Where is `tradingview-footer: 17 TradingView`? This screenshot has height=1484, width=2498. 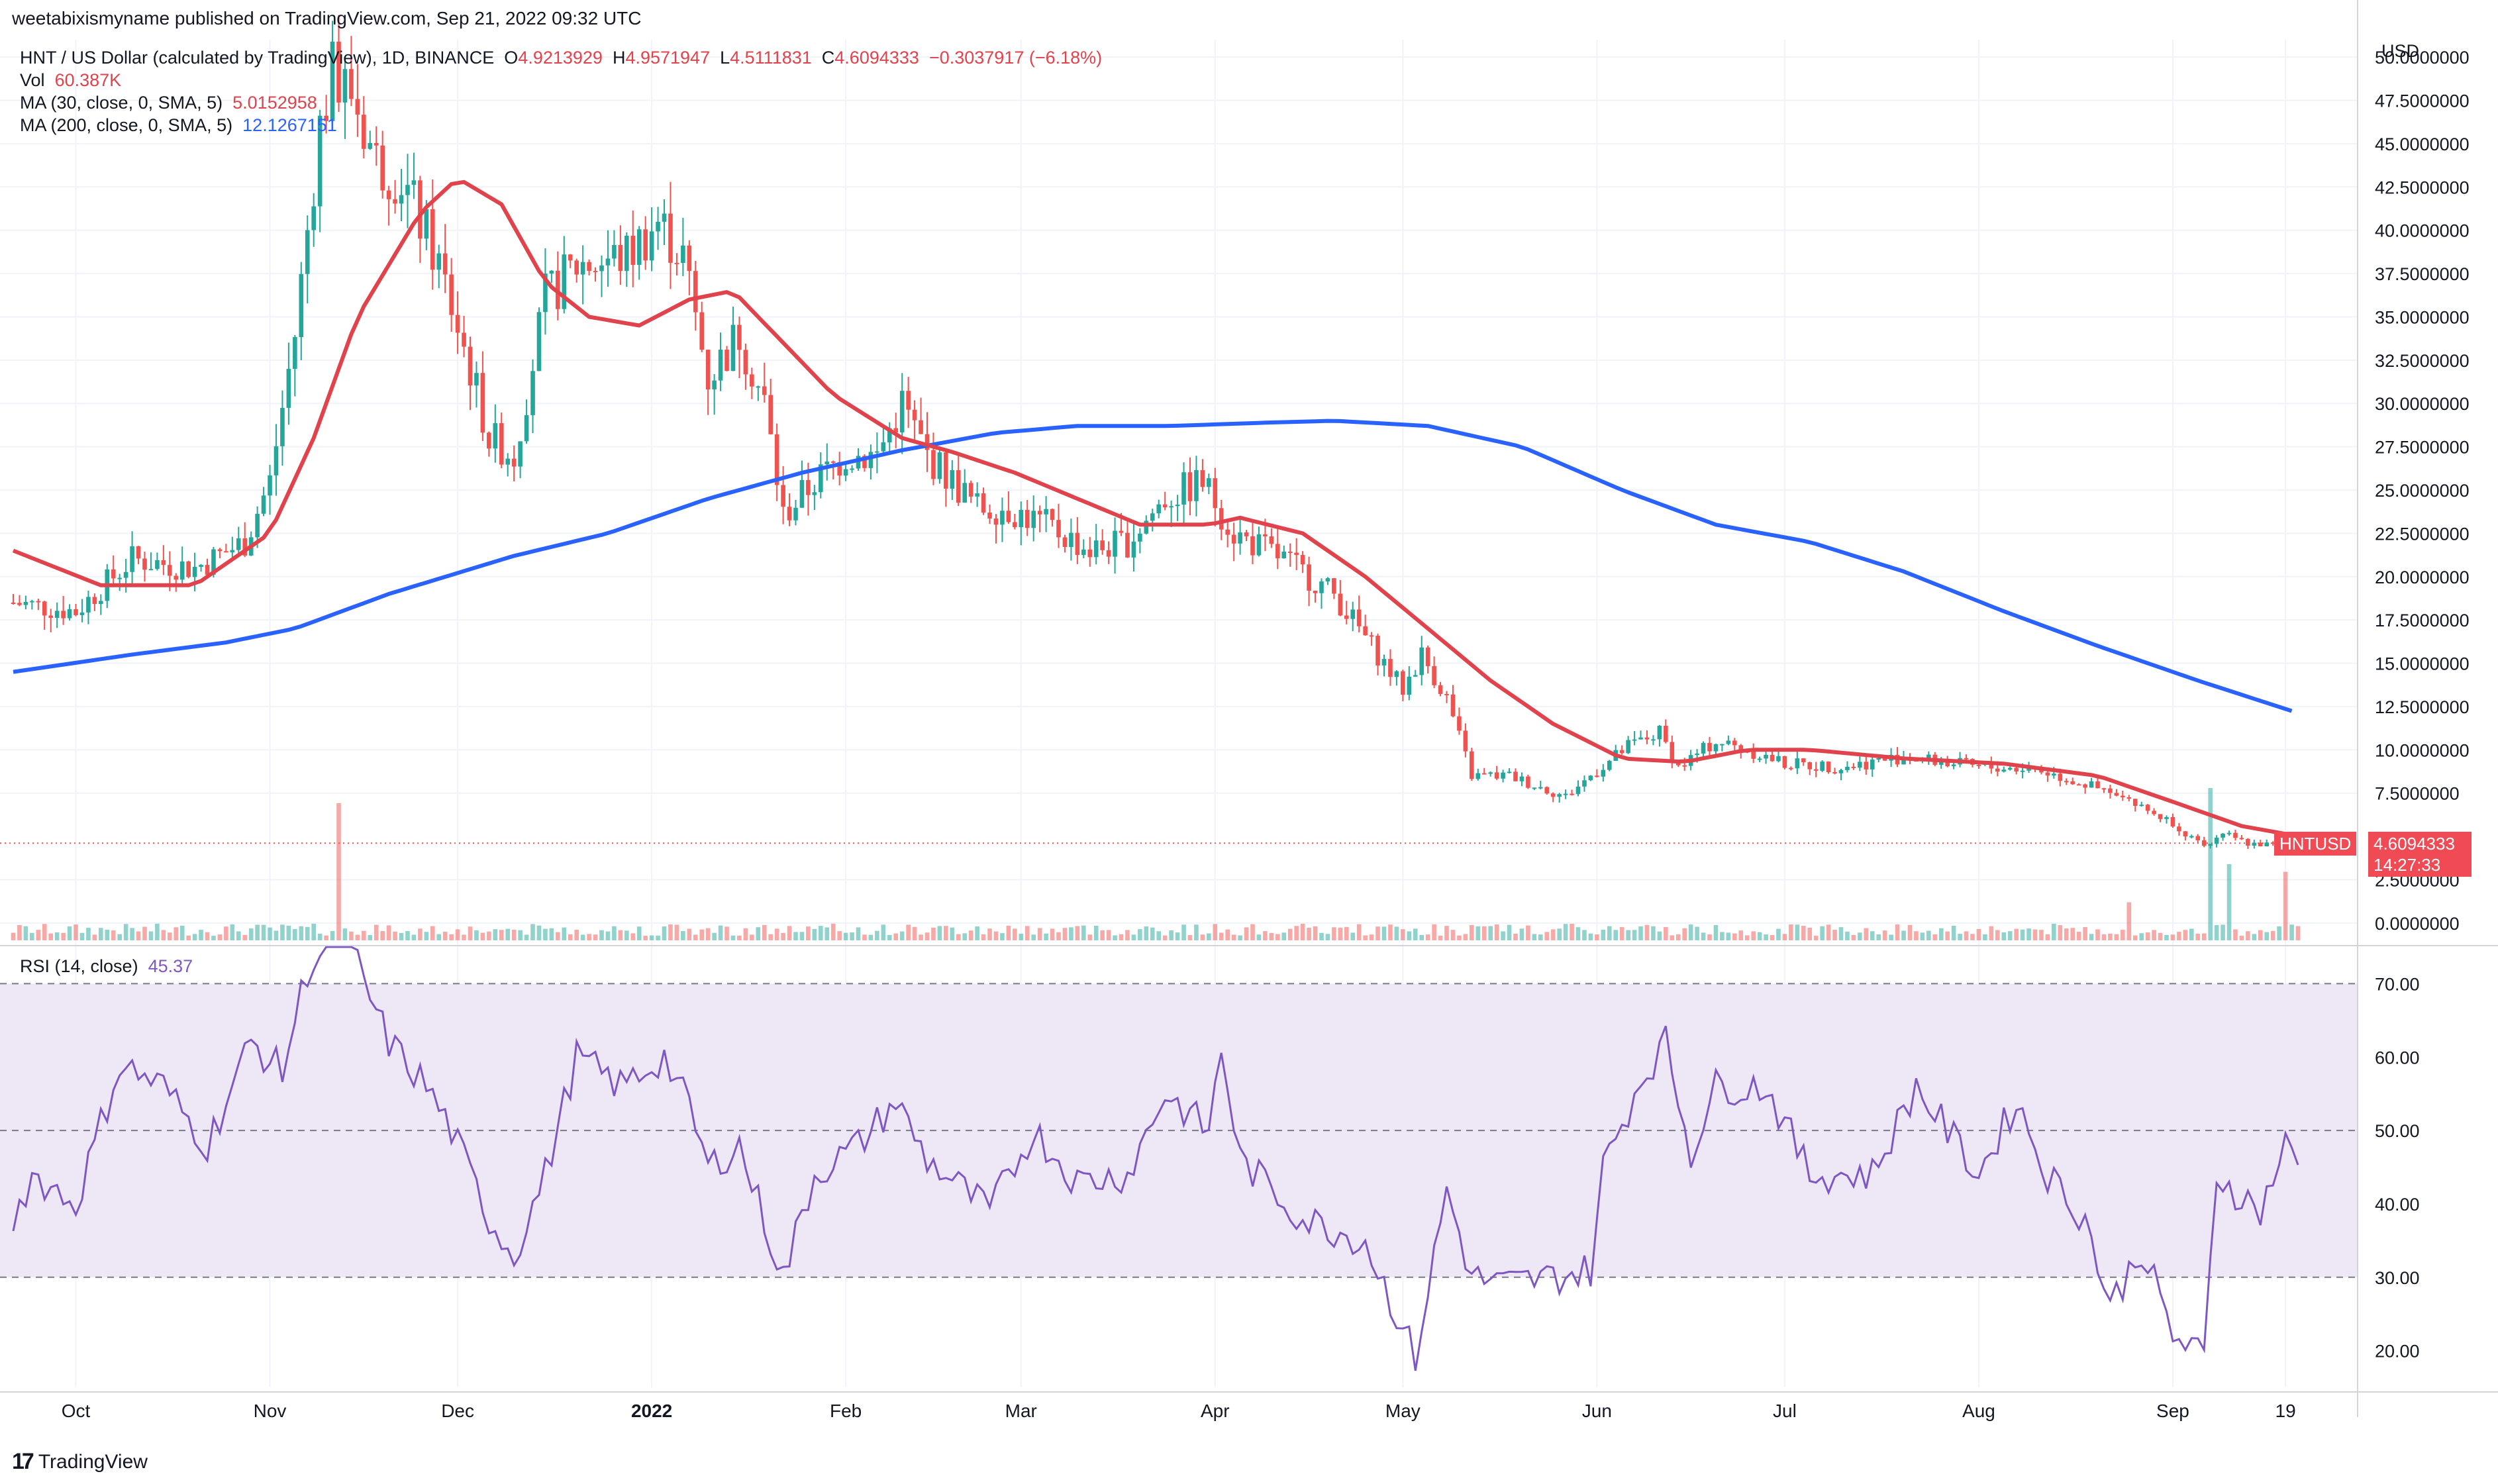 tradingview-footer: 17 TradingView is located at coordinates (80, 1462).